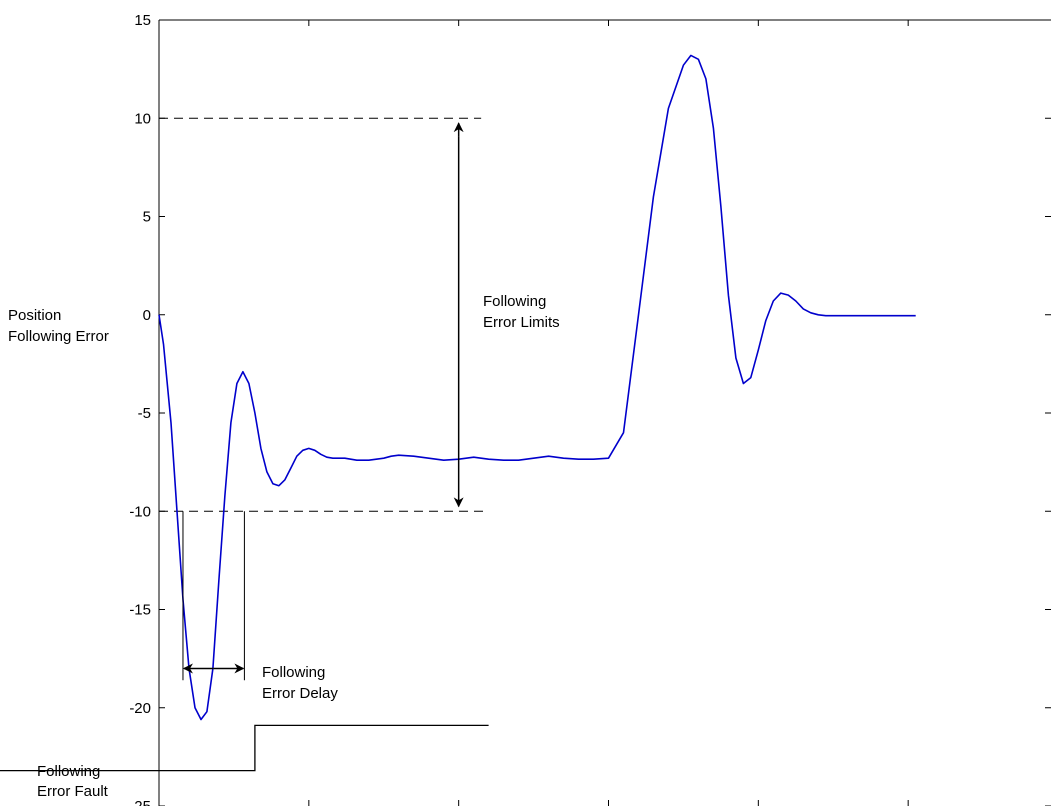 The height and width of the screenshot is (806, 1051). I want to click on delay-label-line-1: Following, so click(293, 672).